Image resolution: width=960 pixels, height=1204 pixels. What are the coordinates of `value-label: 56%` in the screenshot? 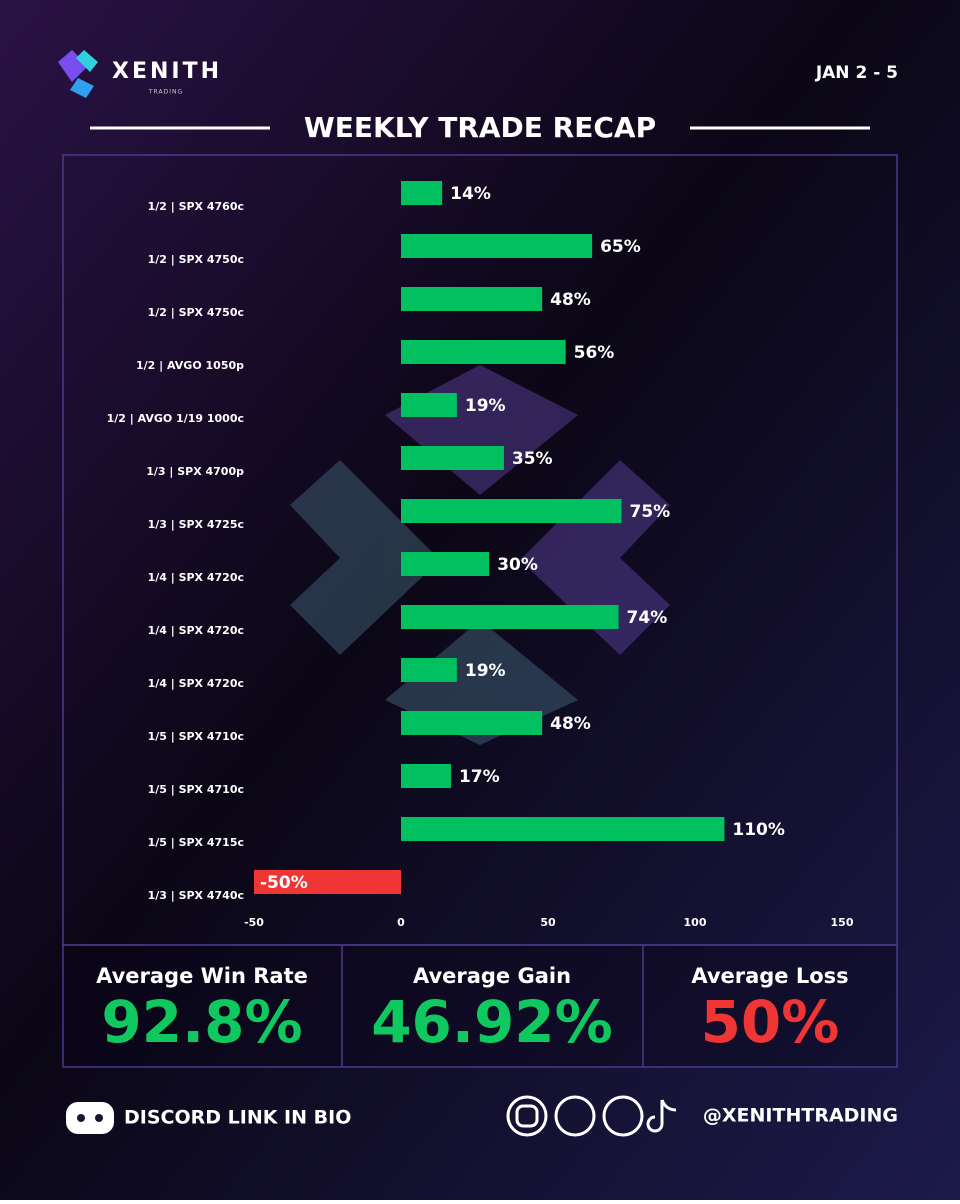 It's located at (594, 353).